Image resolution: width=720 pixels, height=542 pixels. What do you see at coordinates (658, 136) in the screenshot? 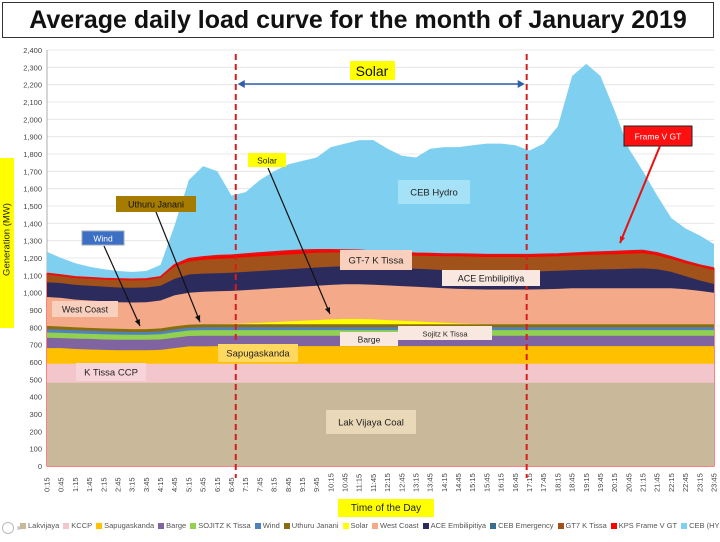
I see `frame-v-annotation-box` at bounding box center [658, 136].